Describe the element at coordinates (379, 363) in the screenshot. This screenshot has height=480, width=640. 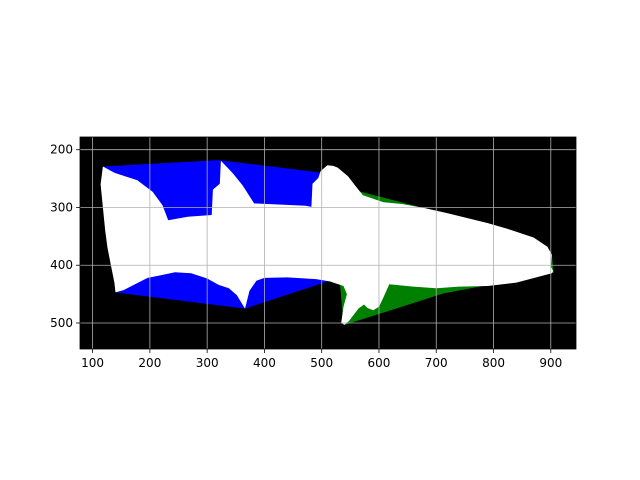
I see `x-tick-label: 600` at that location.